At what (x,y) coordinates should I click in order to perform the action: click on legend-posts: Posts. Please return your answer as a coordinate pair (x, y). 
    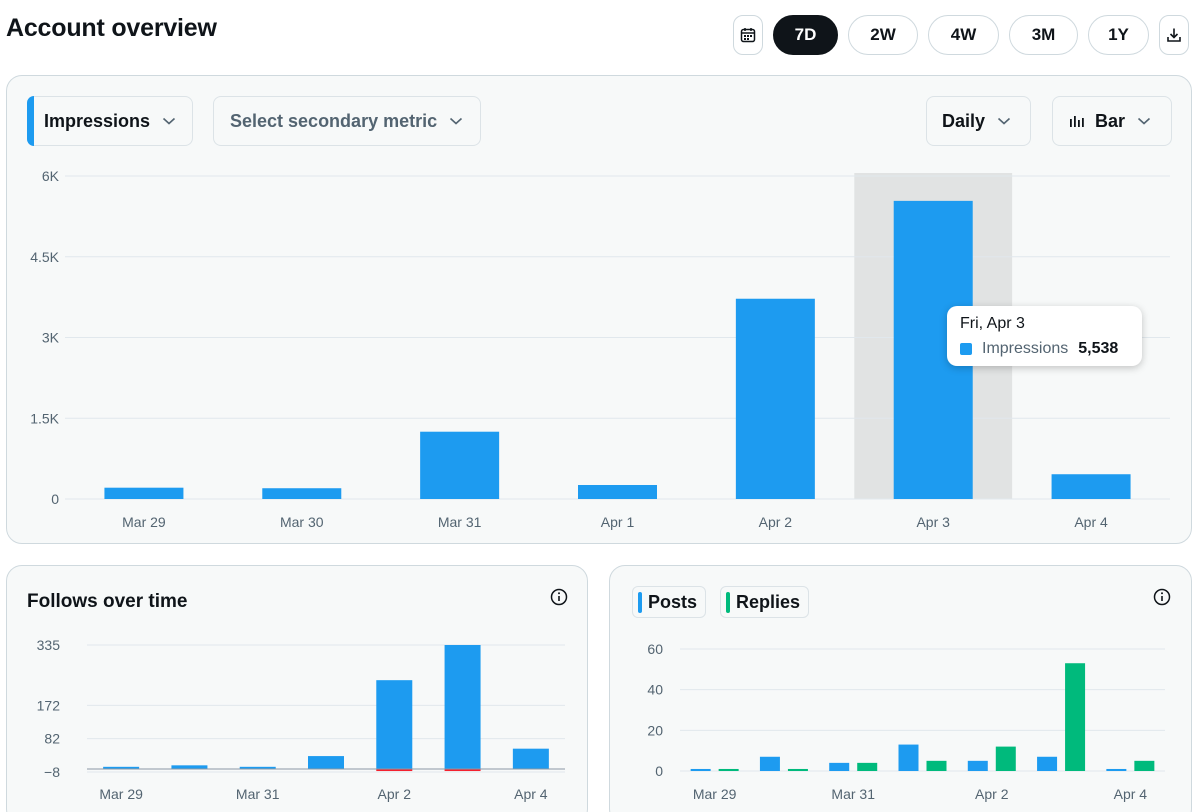
    Looking at the image, I should click on (669, 602).